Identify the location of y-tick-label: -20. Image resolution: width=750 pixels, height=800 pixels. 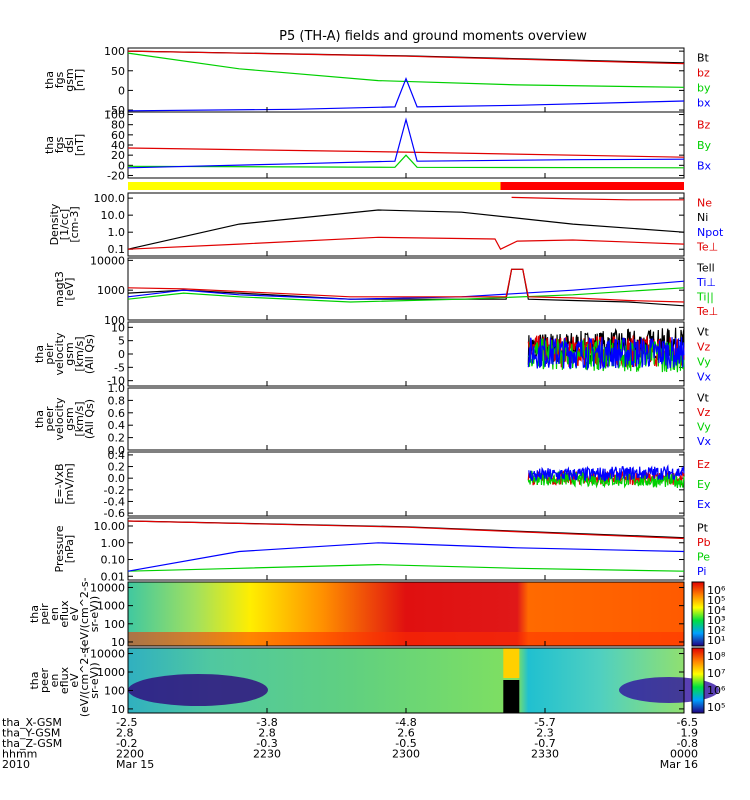
(116, 175).